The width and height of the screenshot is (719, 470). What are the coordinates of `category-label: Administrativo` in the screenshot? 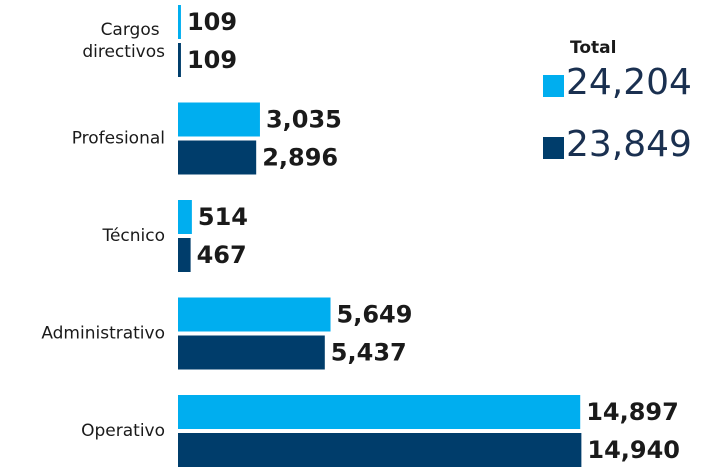 It's located at (103, 334).